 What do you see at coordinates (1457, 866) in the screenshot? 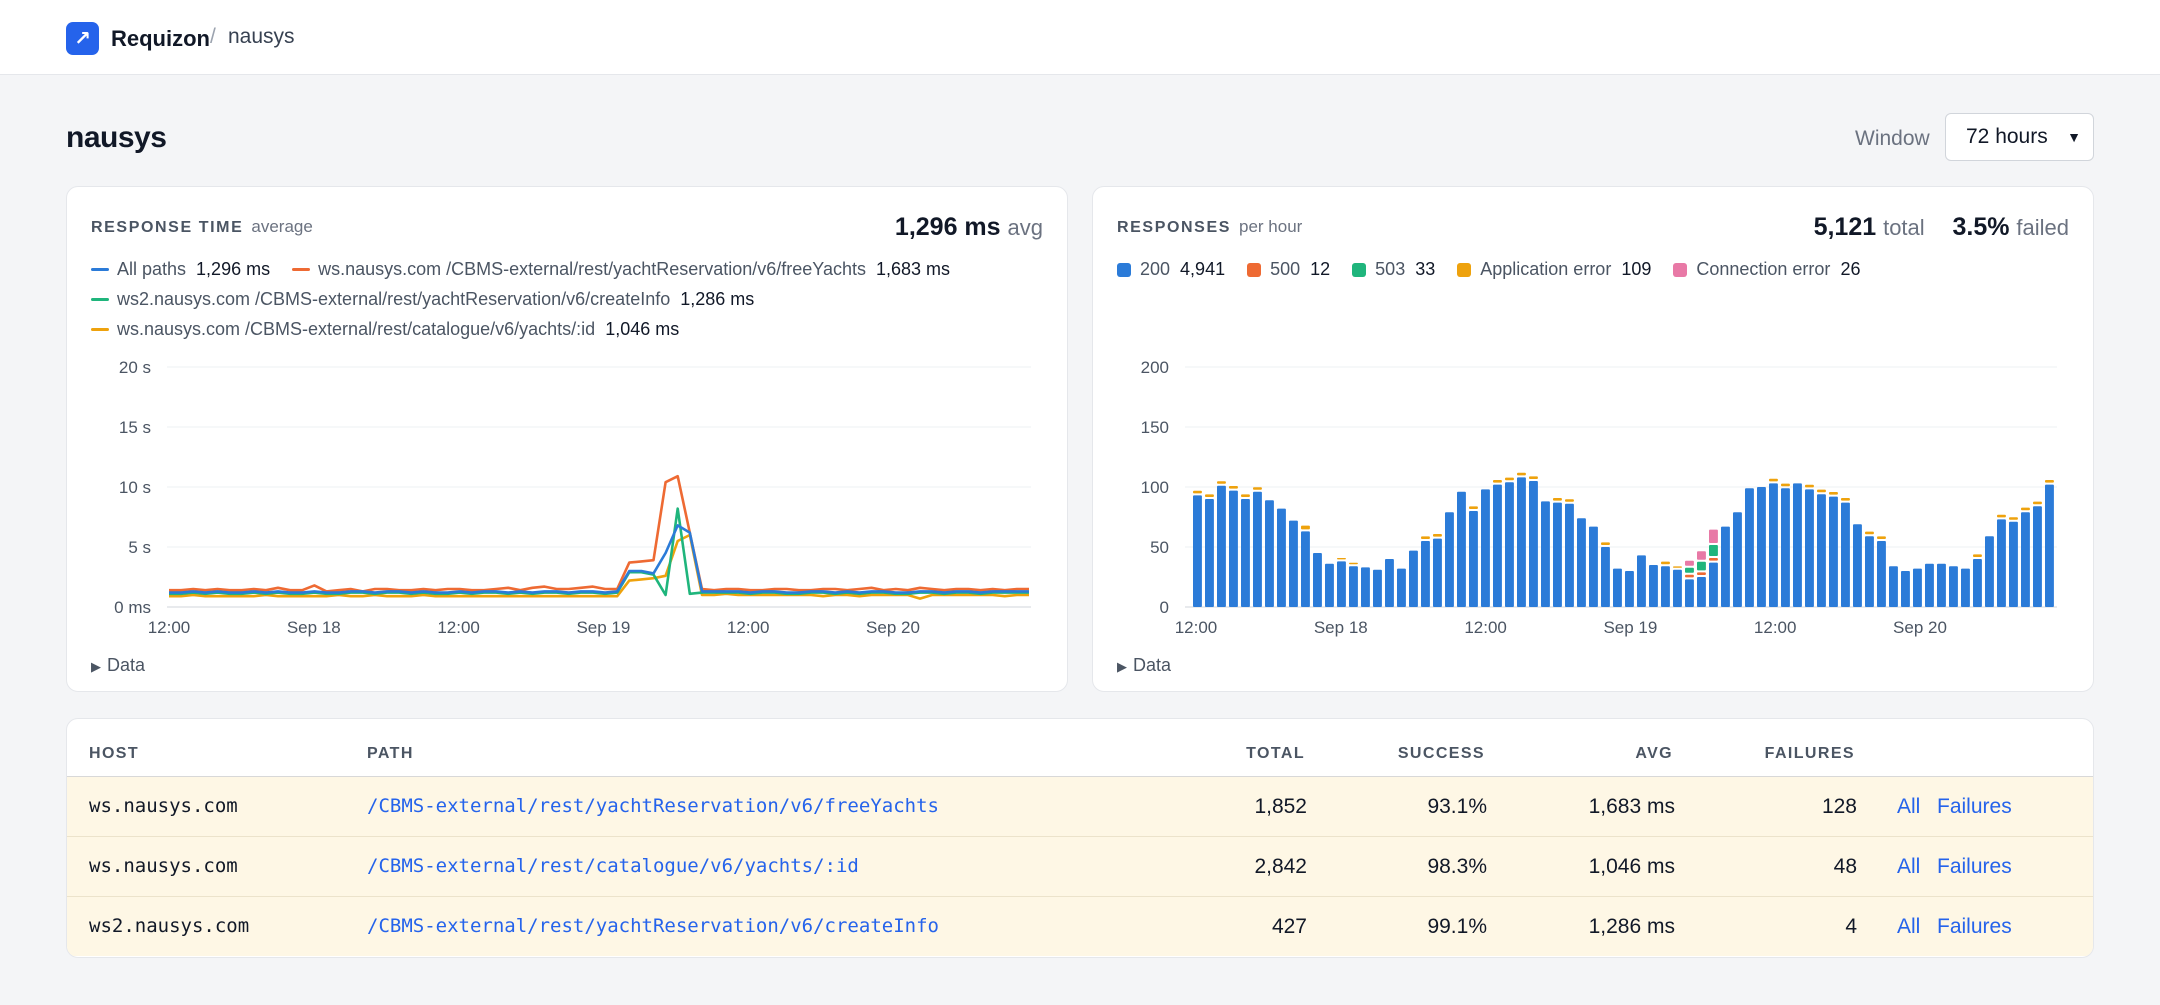
I see `success-cell: 98.3%` at bounding box center [1457, 866].